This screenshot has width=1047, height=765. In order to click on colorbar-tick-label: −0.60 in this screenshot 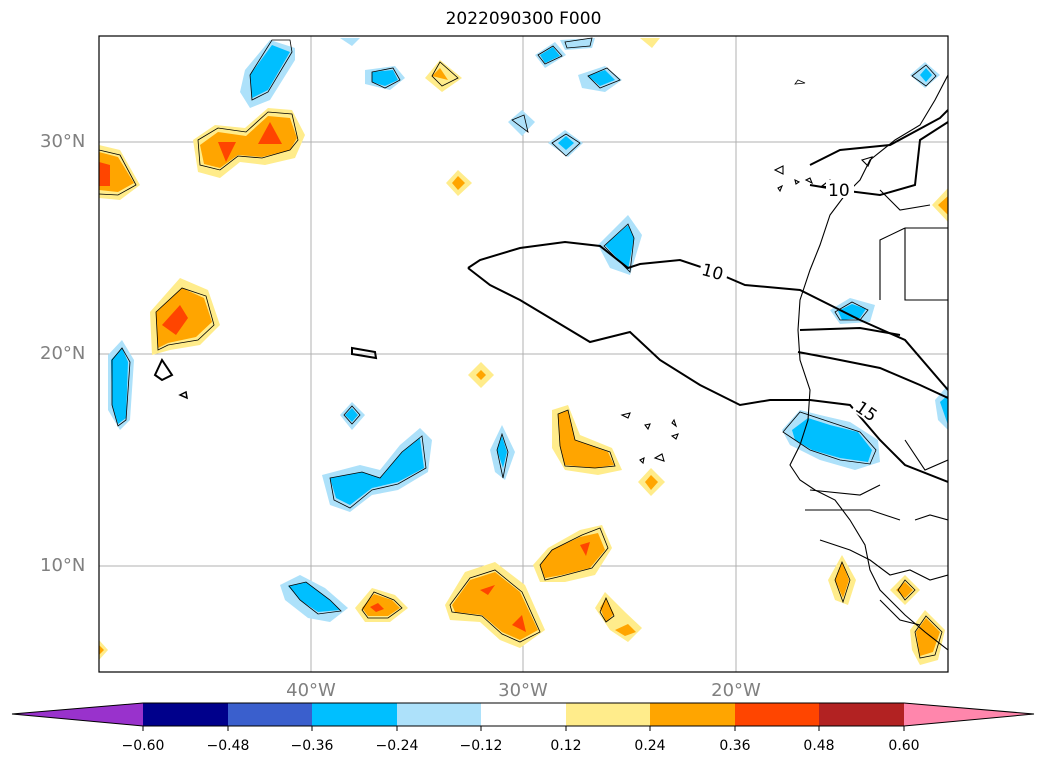, I will do `click(143, 746)`.